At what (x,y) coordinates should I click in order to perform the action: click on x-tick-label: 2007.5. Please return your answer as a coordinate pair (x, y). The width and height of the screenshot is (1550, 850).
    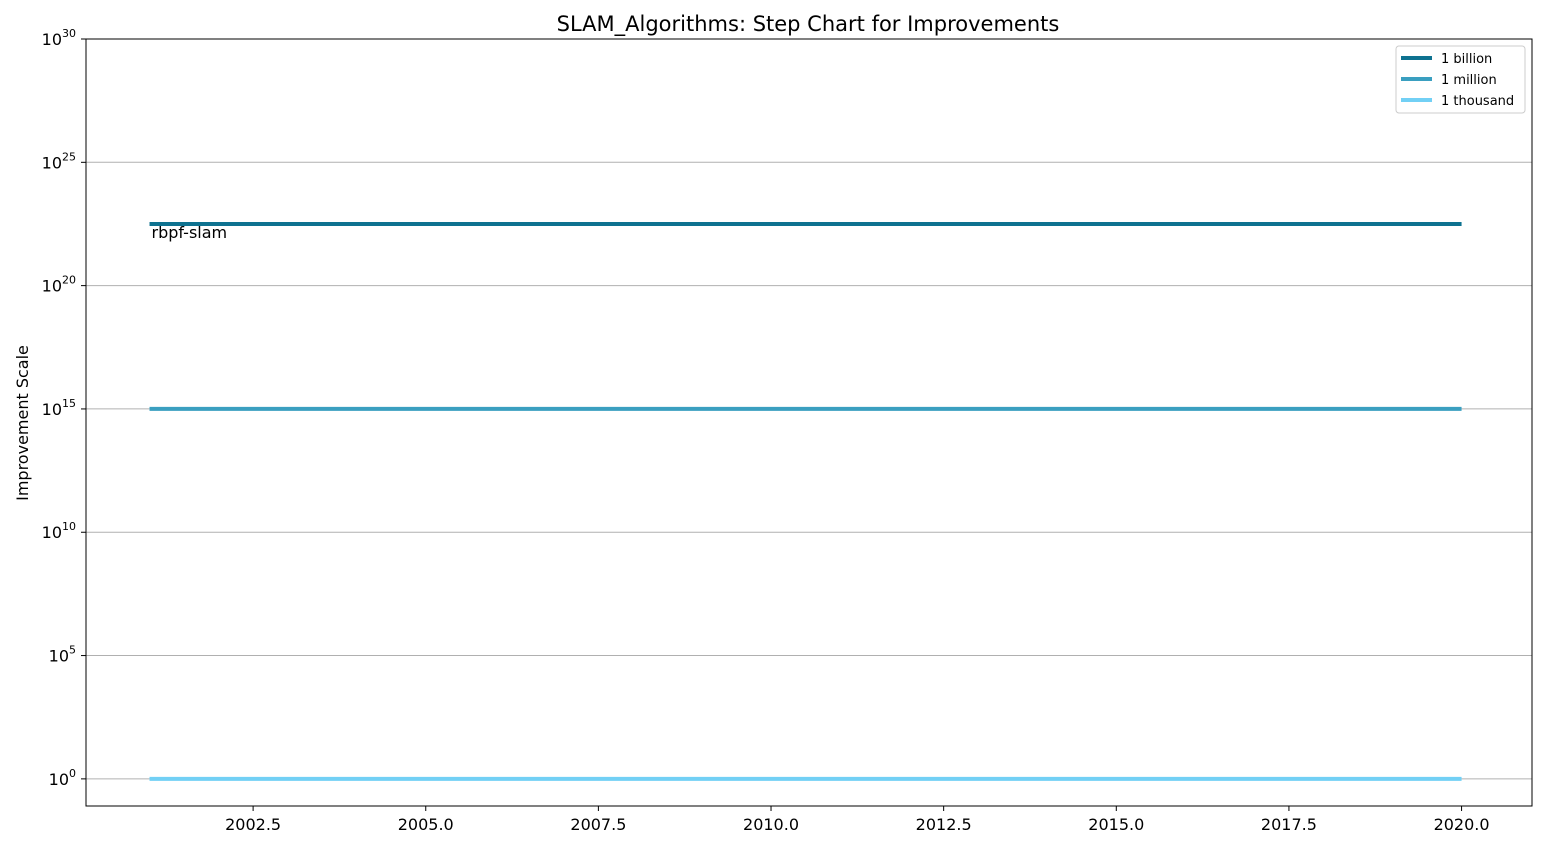
    Looking at the image, I should click on (598, 824).